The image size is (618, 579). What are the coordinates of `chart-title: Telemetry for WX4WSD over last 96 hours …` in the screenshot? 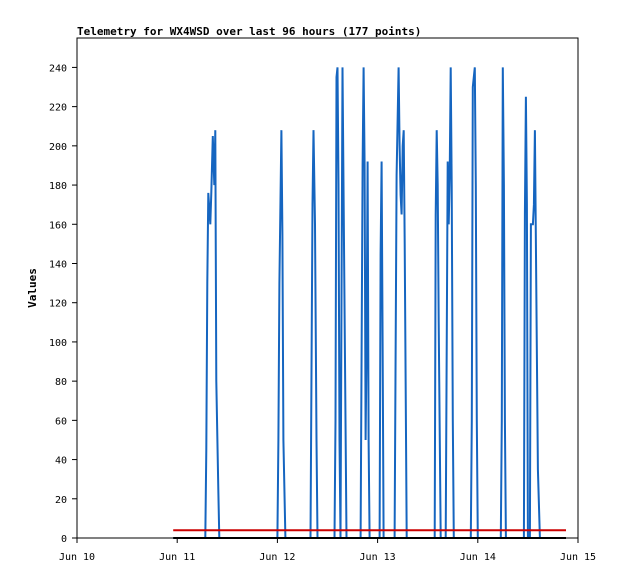 It's located at (249, 31).